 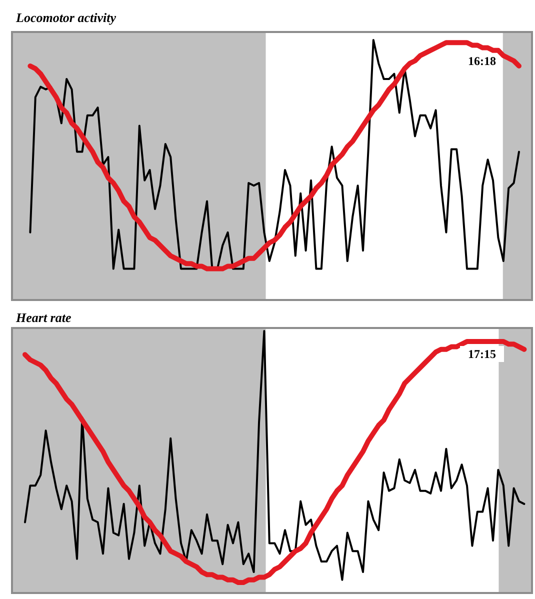 What do you see at coordinates (65, 17) in the screenshot?
I see `chart-title: Locomotor activity` at bounding box center [65, 17].